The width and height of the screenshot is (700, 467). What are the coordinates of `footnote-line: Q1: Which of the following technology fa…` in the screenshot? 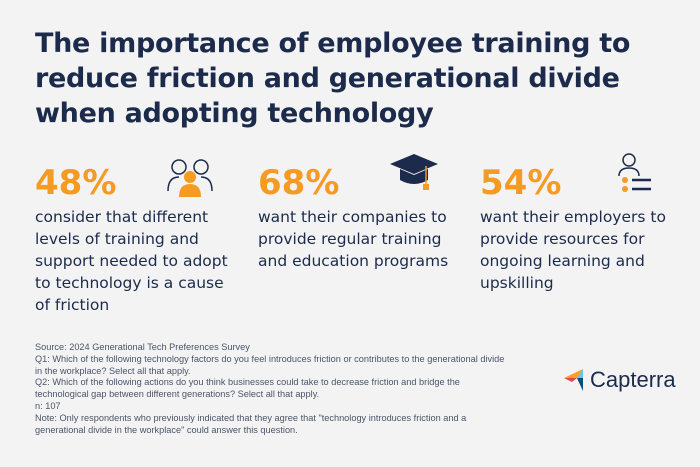 It's located at (270, 358).